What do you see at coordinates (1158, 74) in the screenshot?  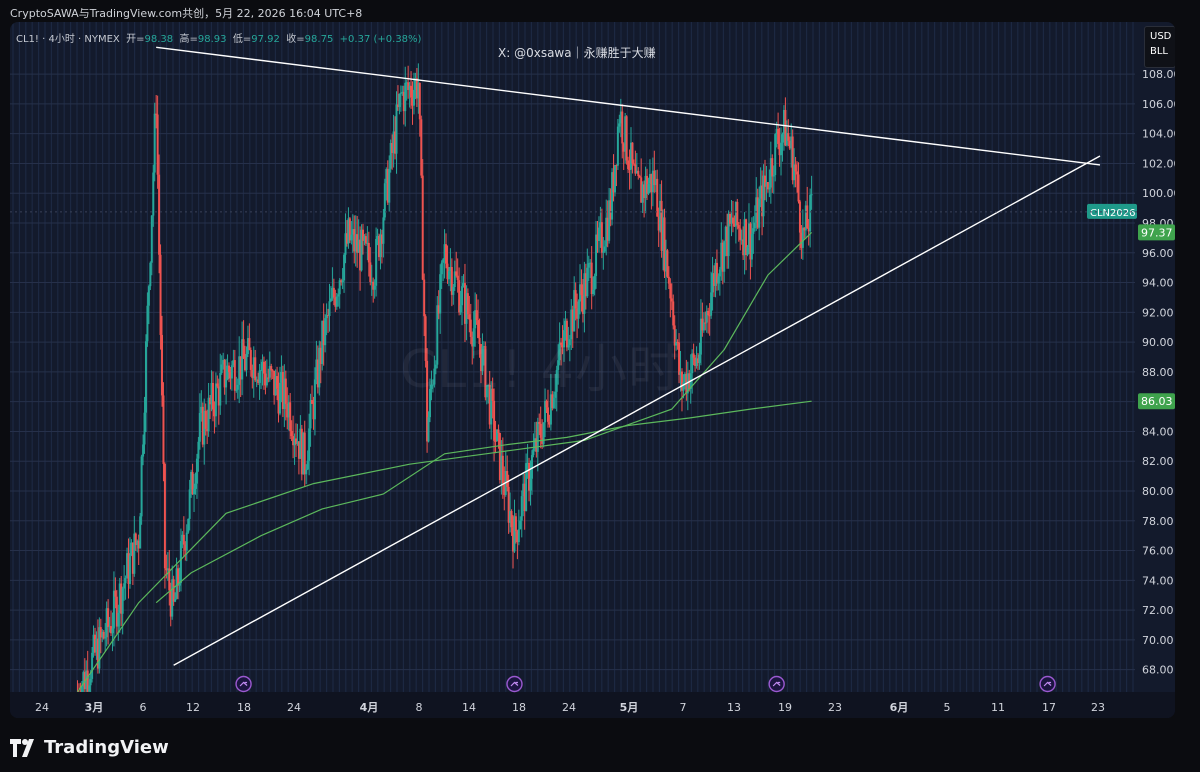 I see `y-axis-tick-label: 108.00` at bounding box center [1158, 74].